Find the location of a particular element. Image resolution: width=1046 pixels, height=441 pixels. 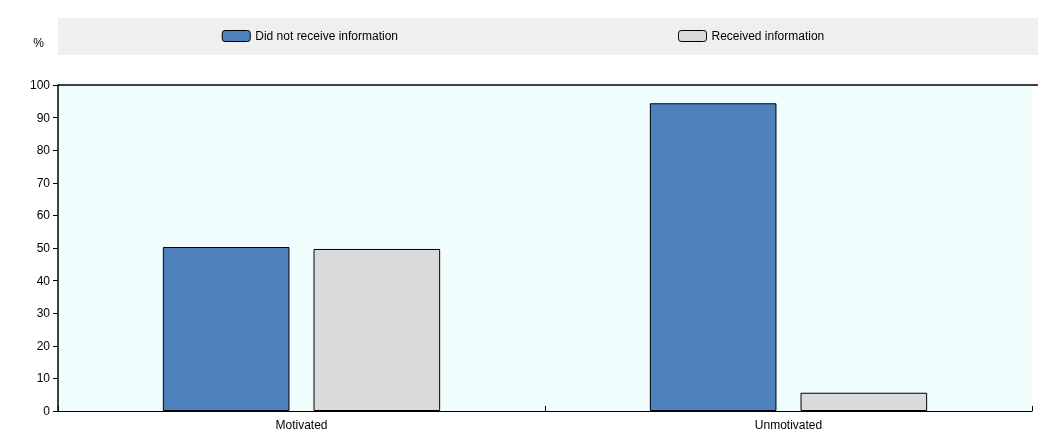

y-tick-label: 40 is located at coordinates (43, 280).